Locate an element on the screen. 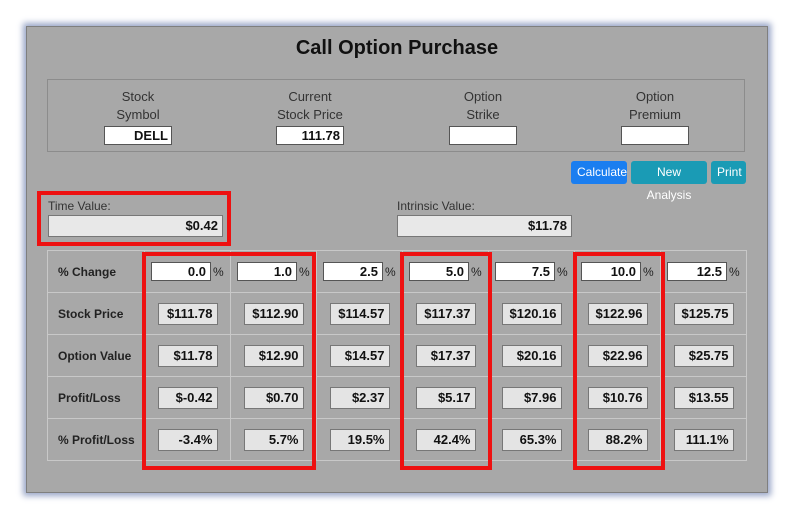  pct-change-input: 0.0 is located at coordinates (181, 271).